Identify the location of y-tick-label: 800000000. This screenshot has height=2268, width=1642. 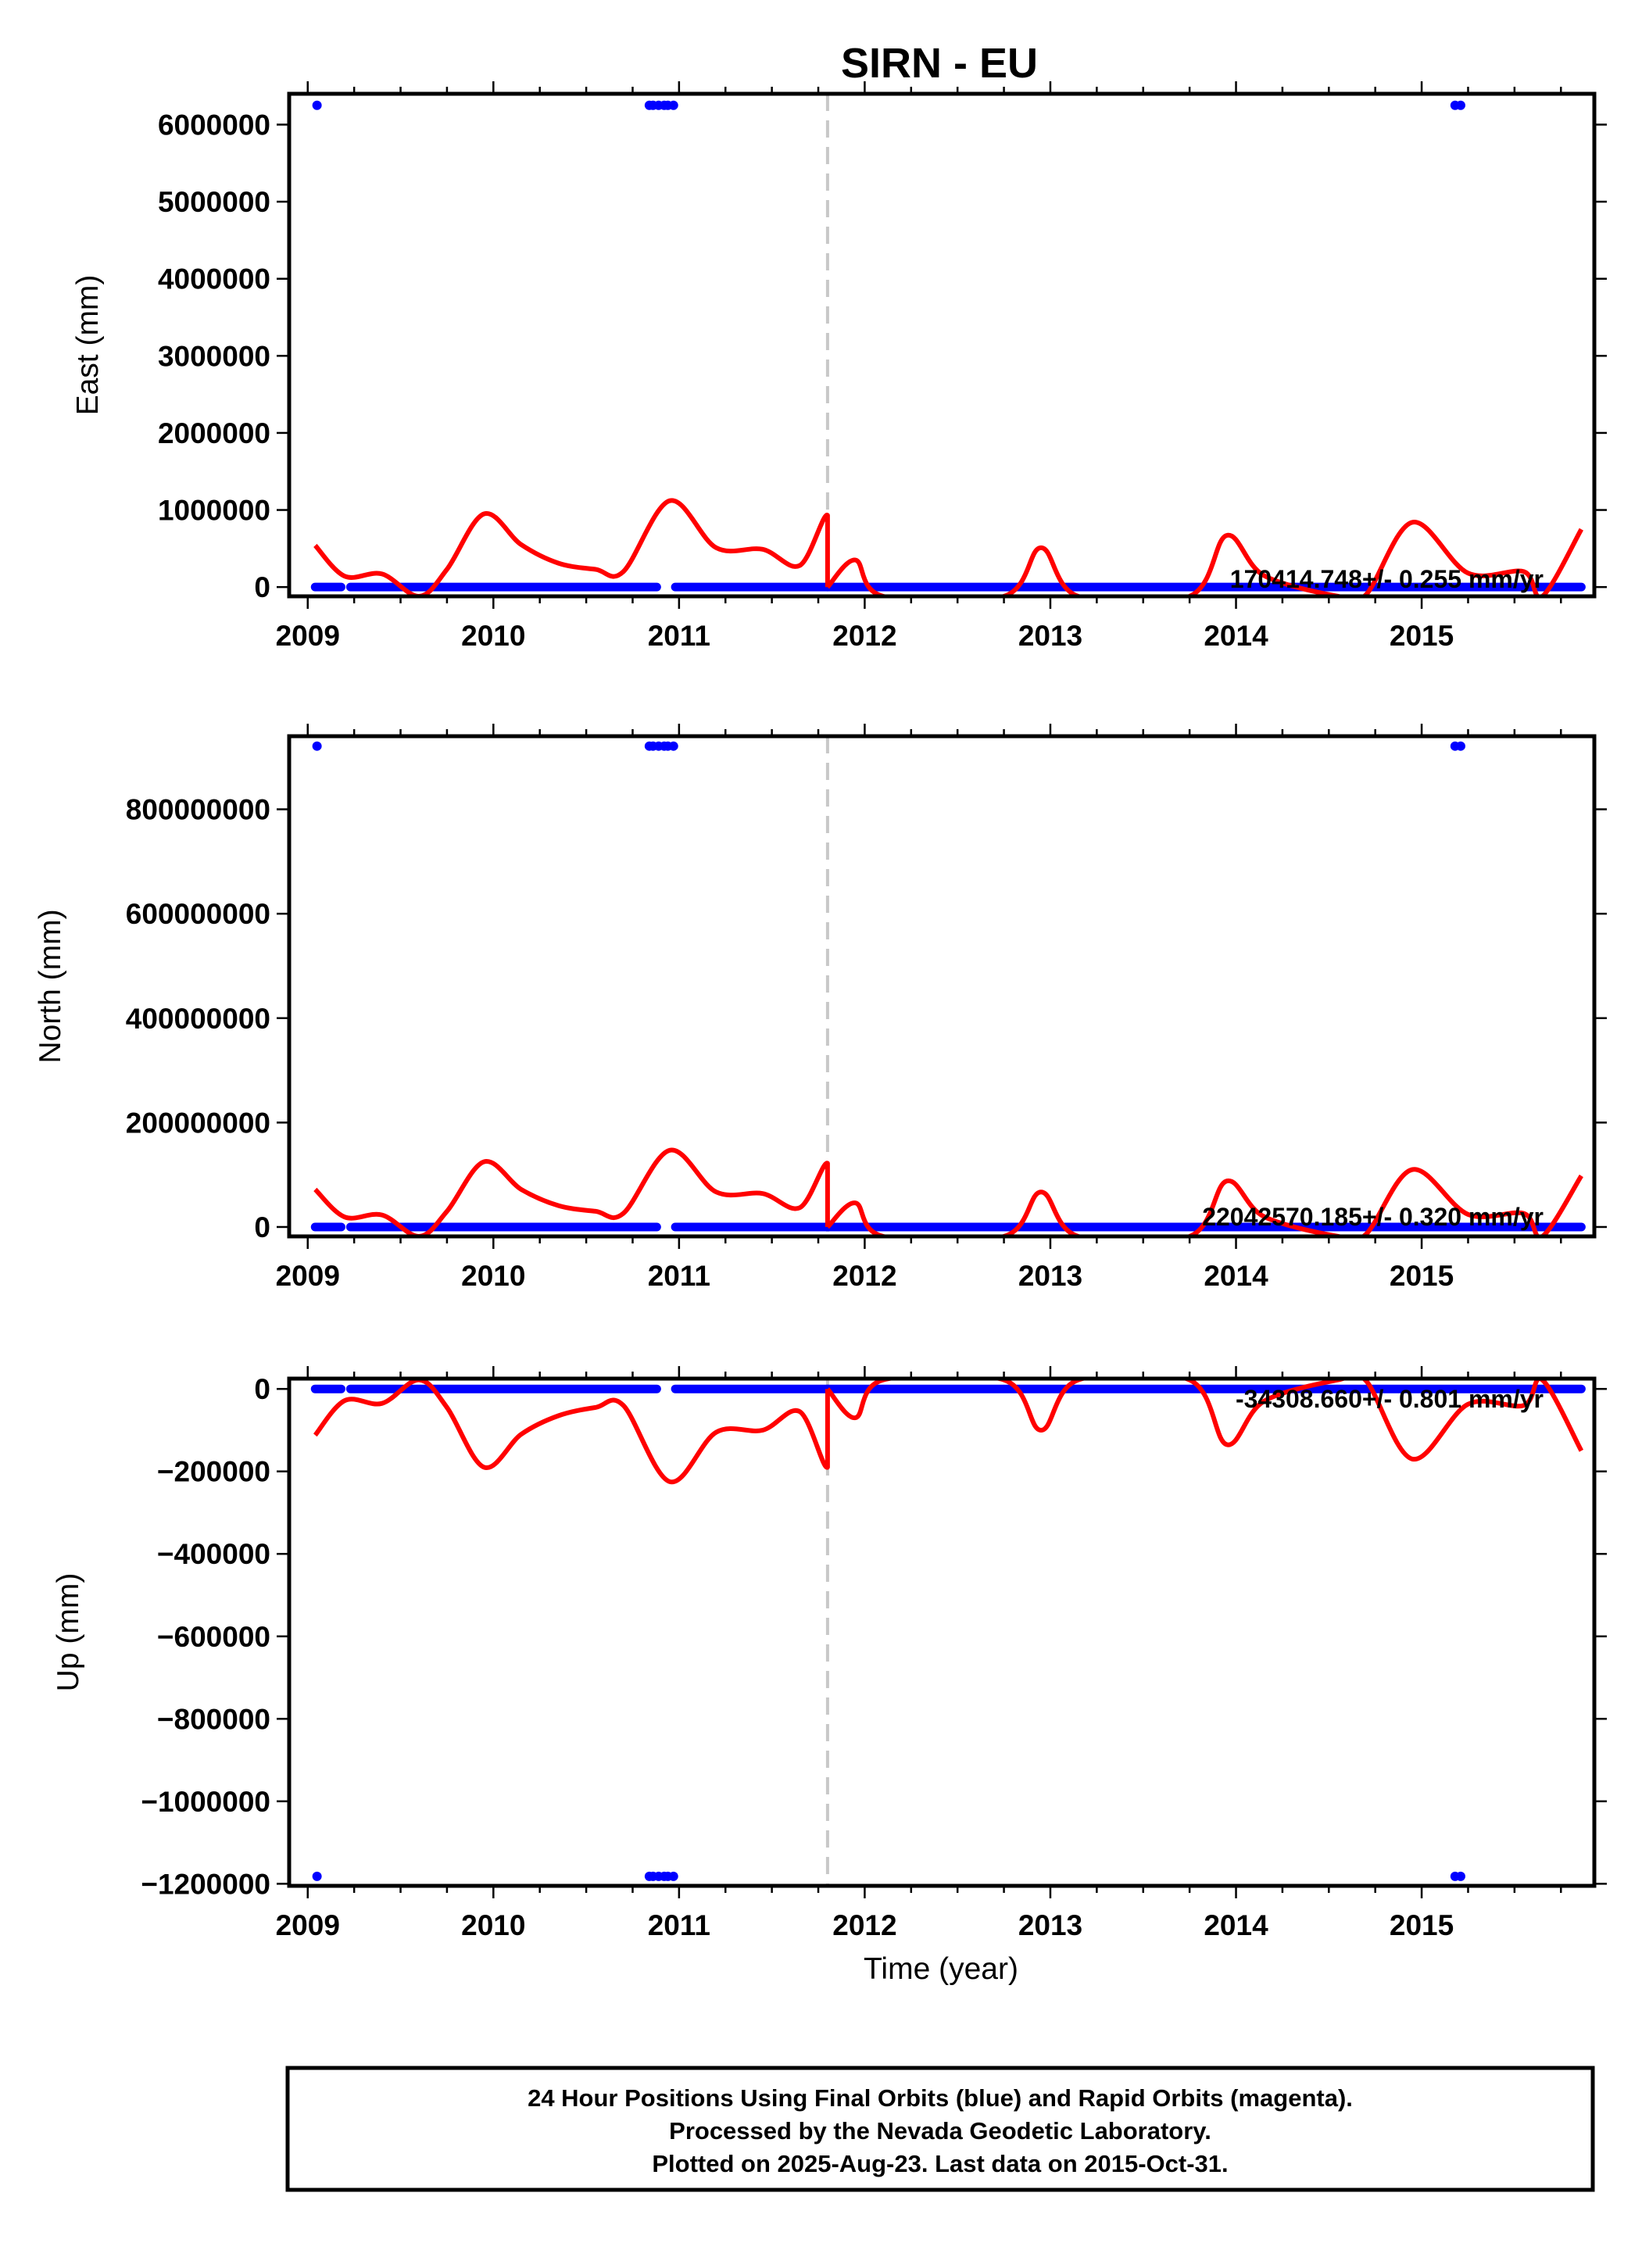
(198, 810).